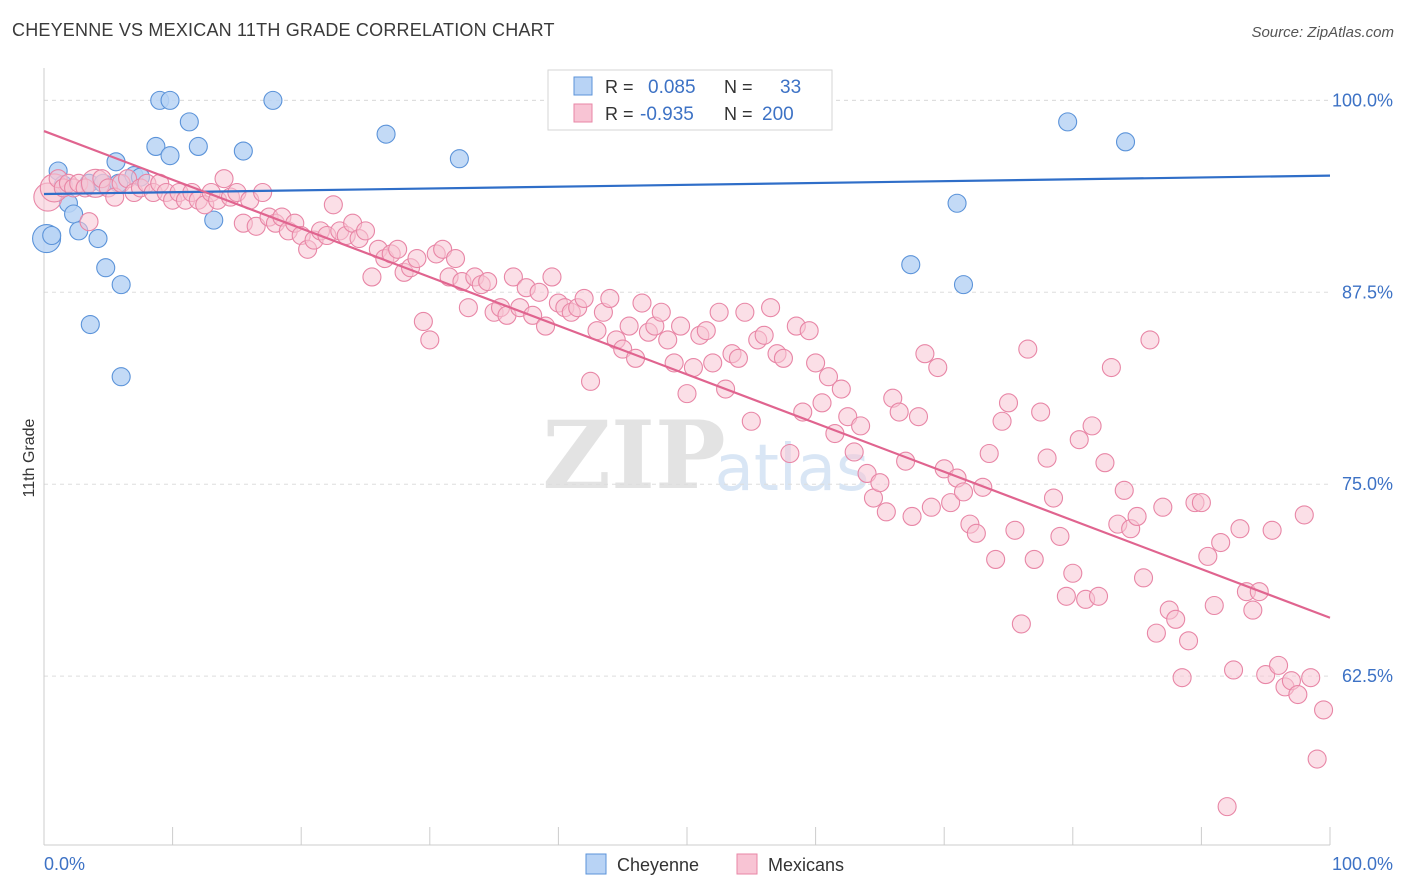  I want to click on trend-line-cheyenne, so click(687, 185).